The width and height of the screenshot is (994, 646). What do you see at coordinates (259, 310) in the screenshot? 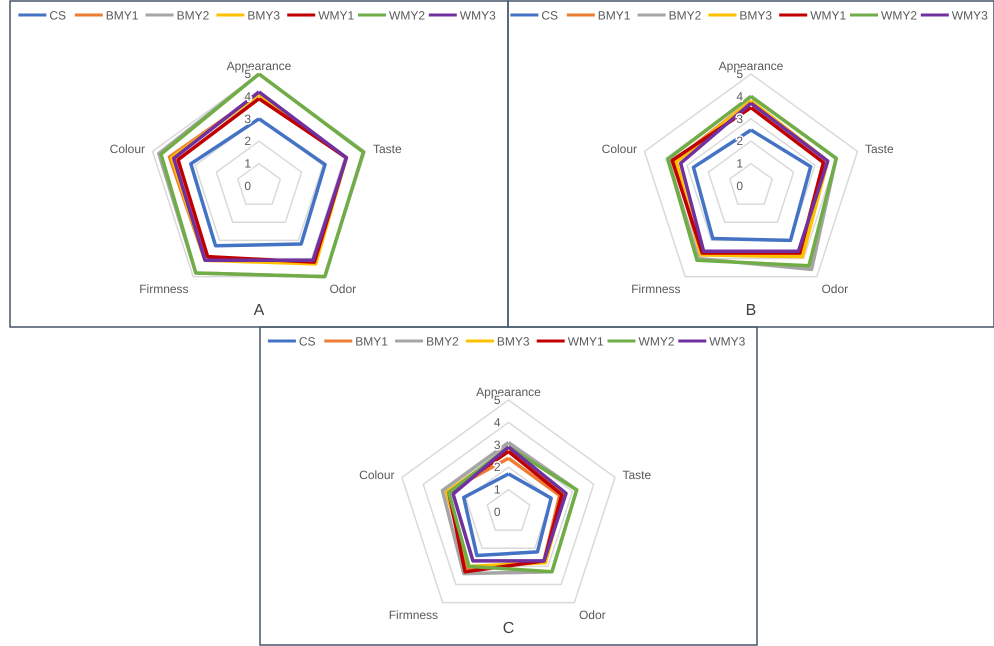
I see `text: A` at bounding box center [259, 310].